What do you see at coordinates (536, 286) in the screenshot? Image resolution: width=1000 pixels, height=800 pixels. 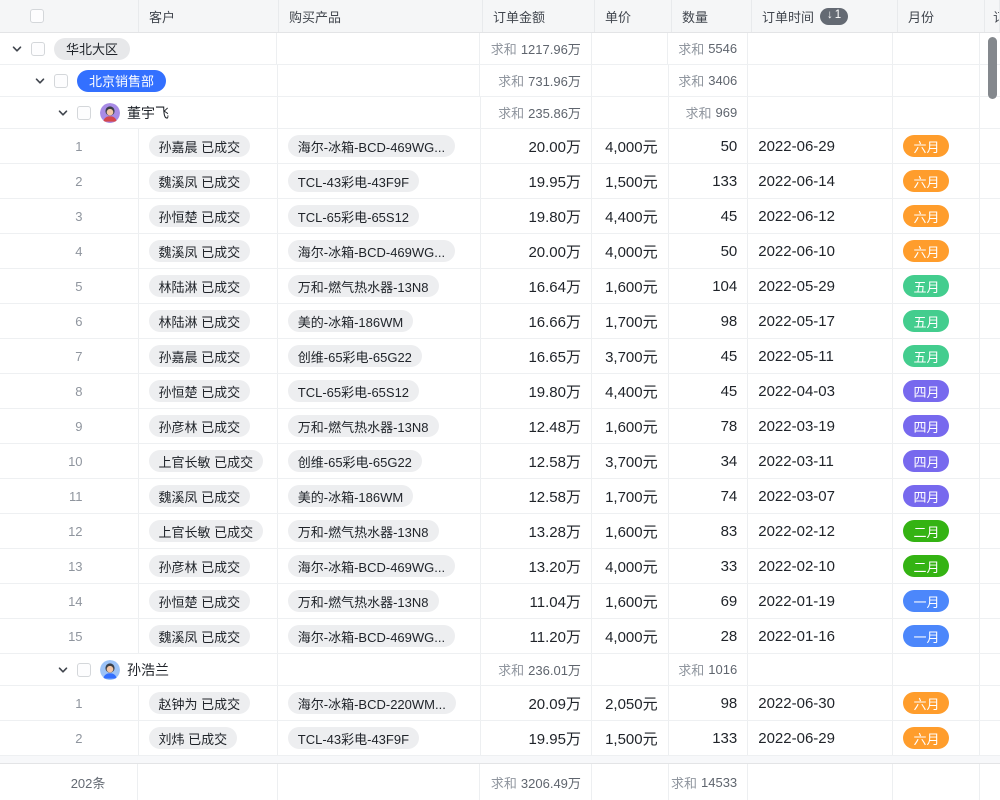 I see `order-amount-cell: 16.64万` at bounding box center [536, 286].